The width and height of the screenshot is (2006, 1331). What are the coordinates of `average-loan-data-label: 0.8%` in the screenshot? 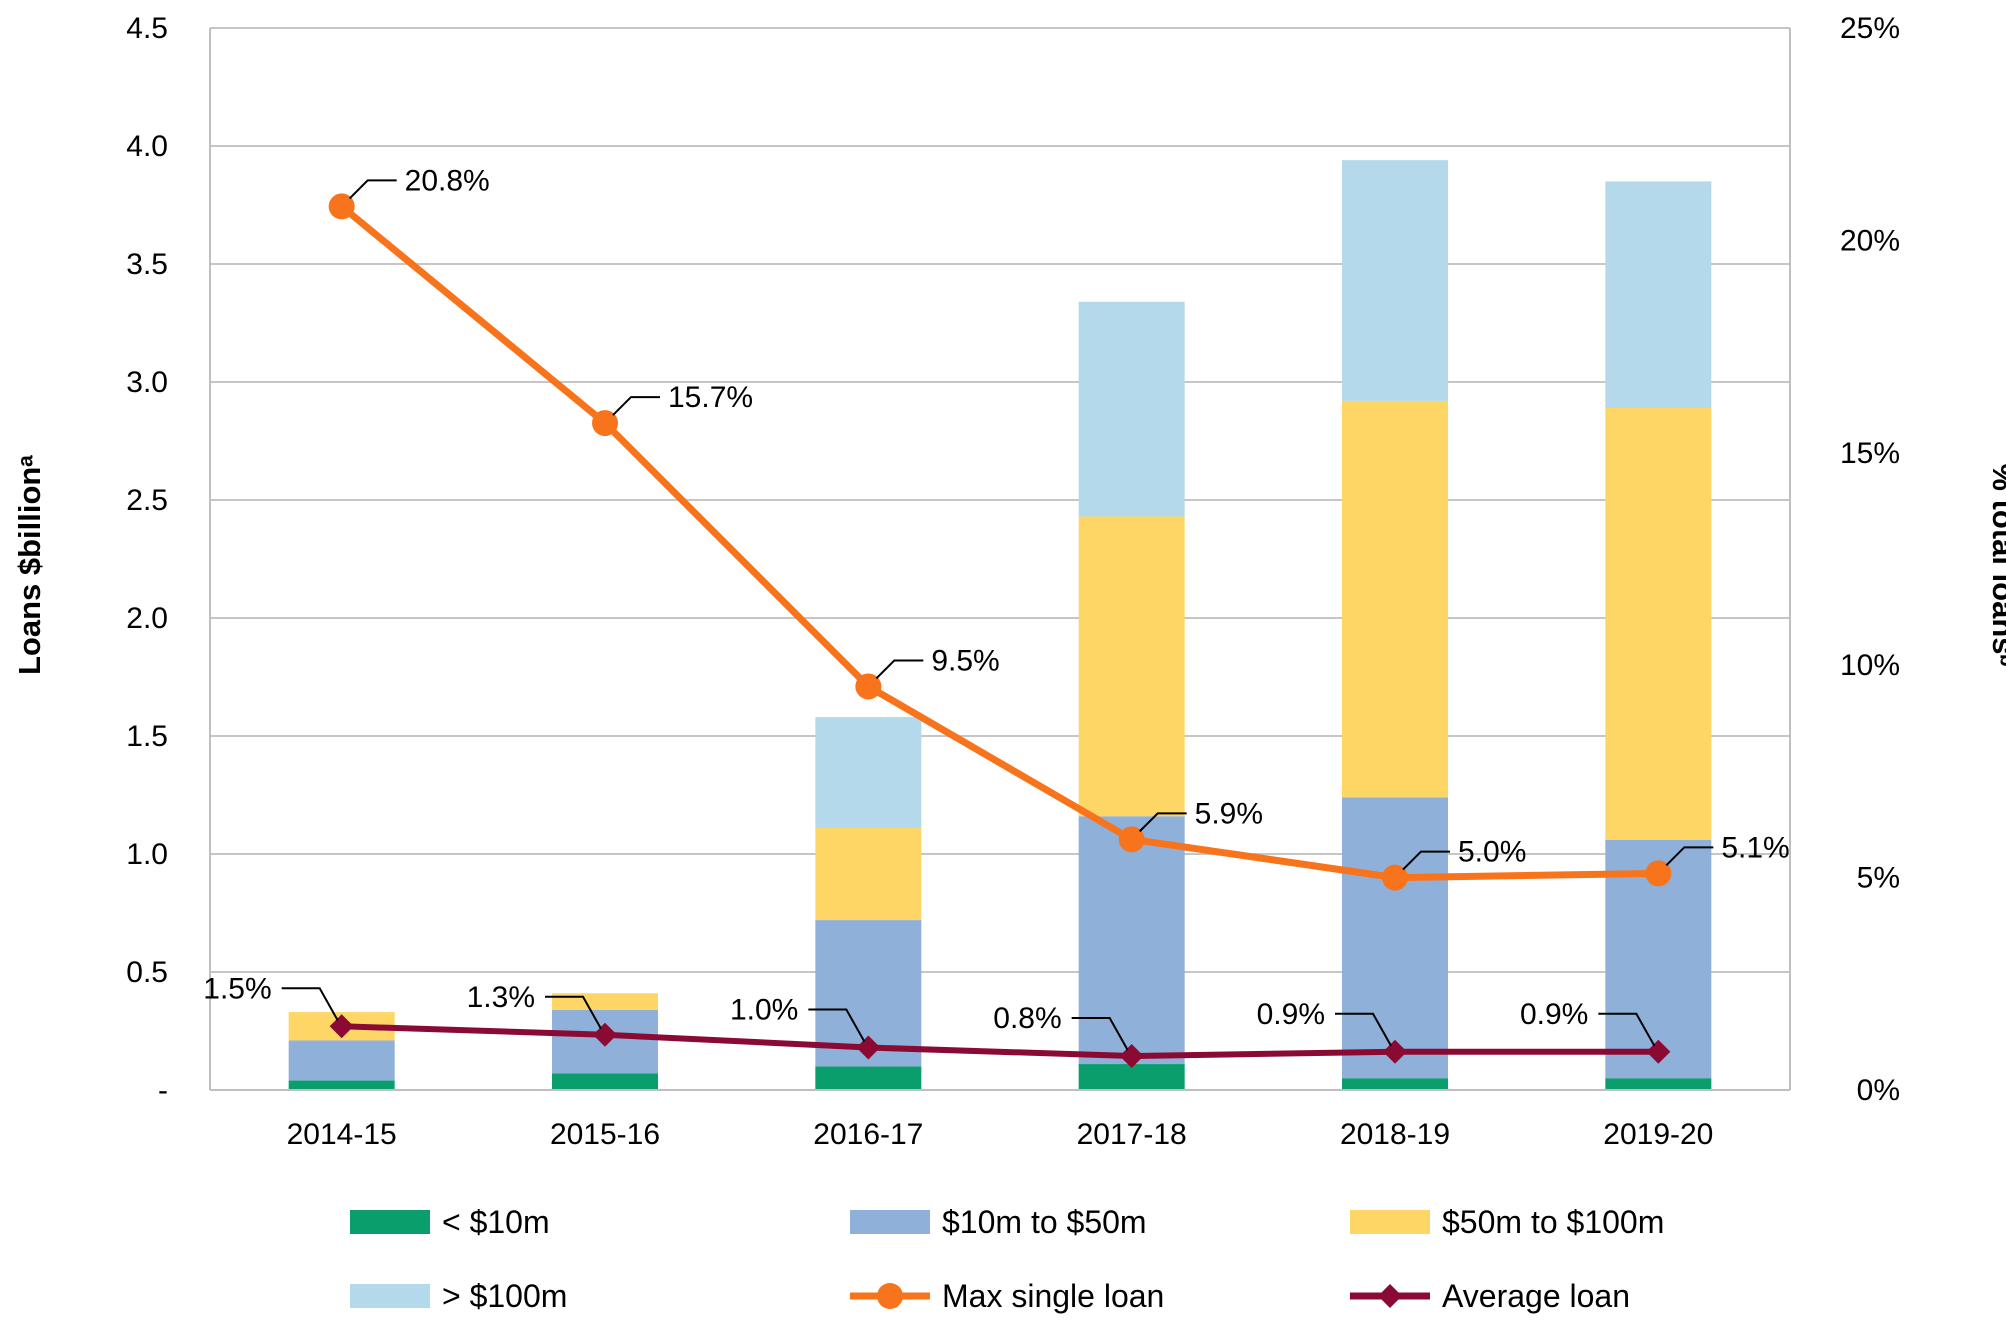 It's located at (1027, 1018).